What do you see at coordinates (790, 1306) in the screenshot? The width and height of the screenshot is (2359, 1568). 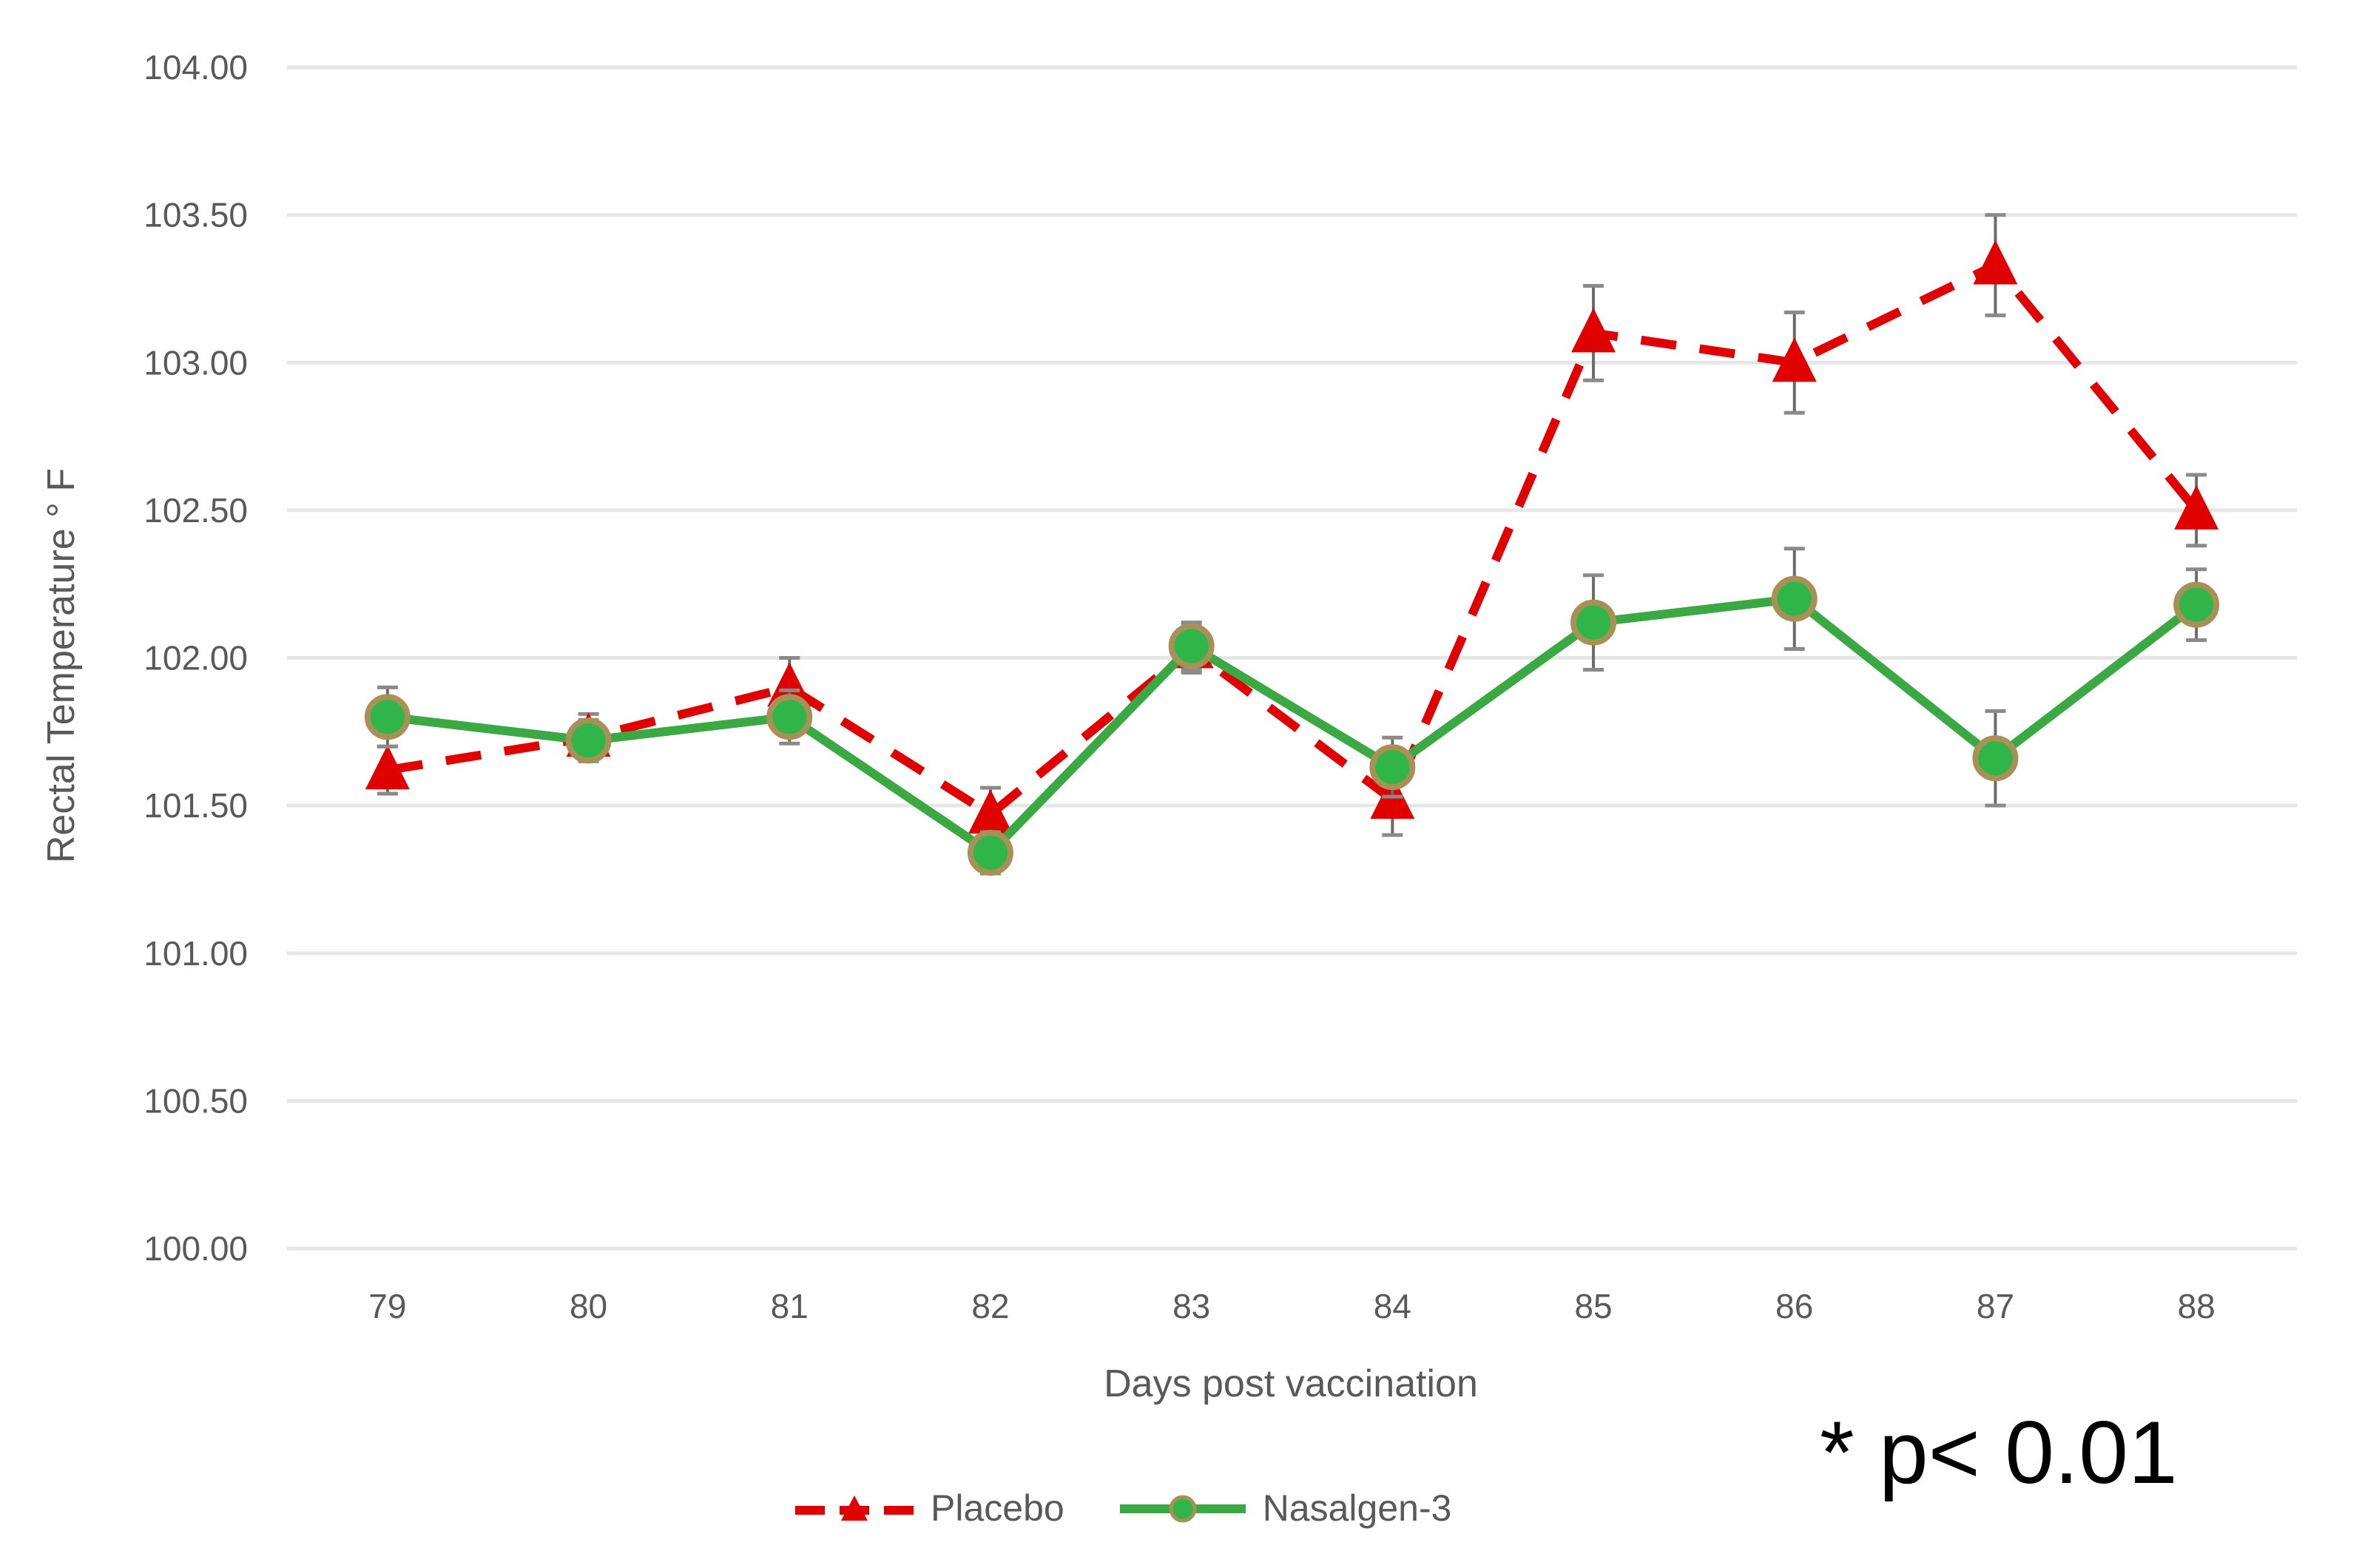 I see `x-tick-label: 81` at bounding box center [790, 1306].